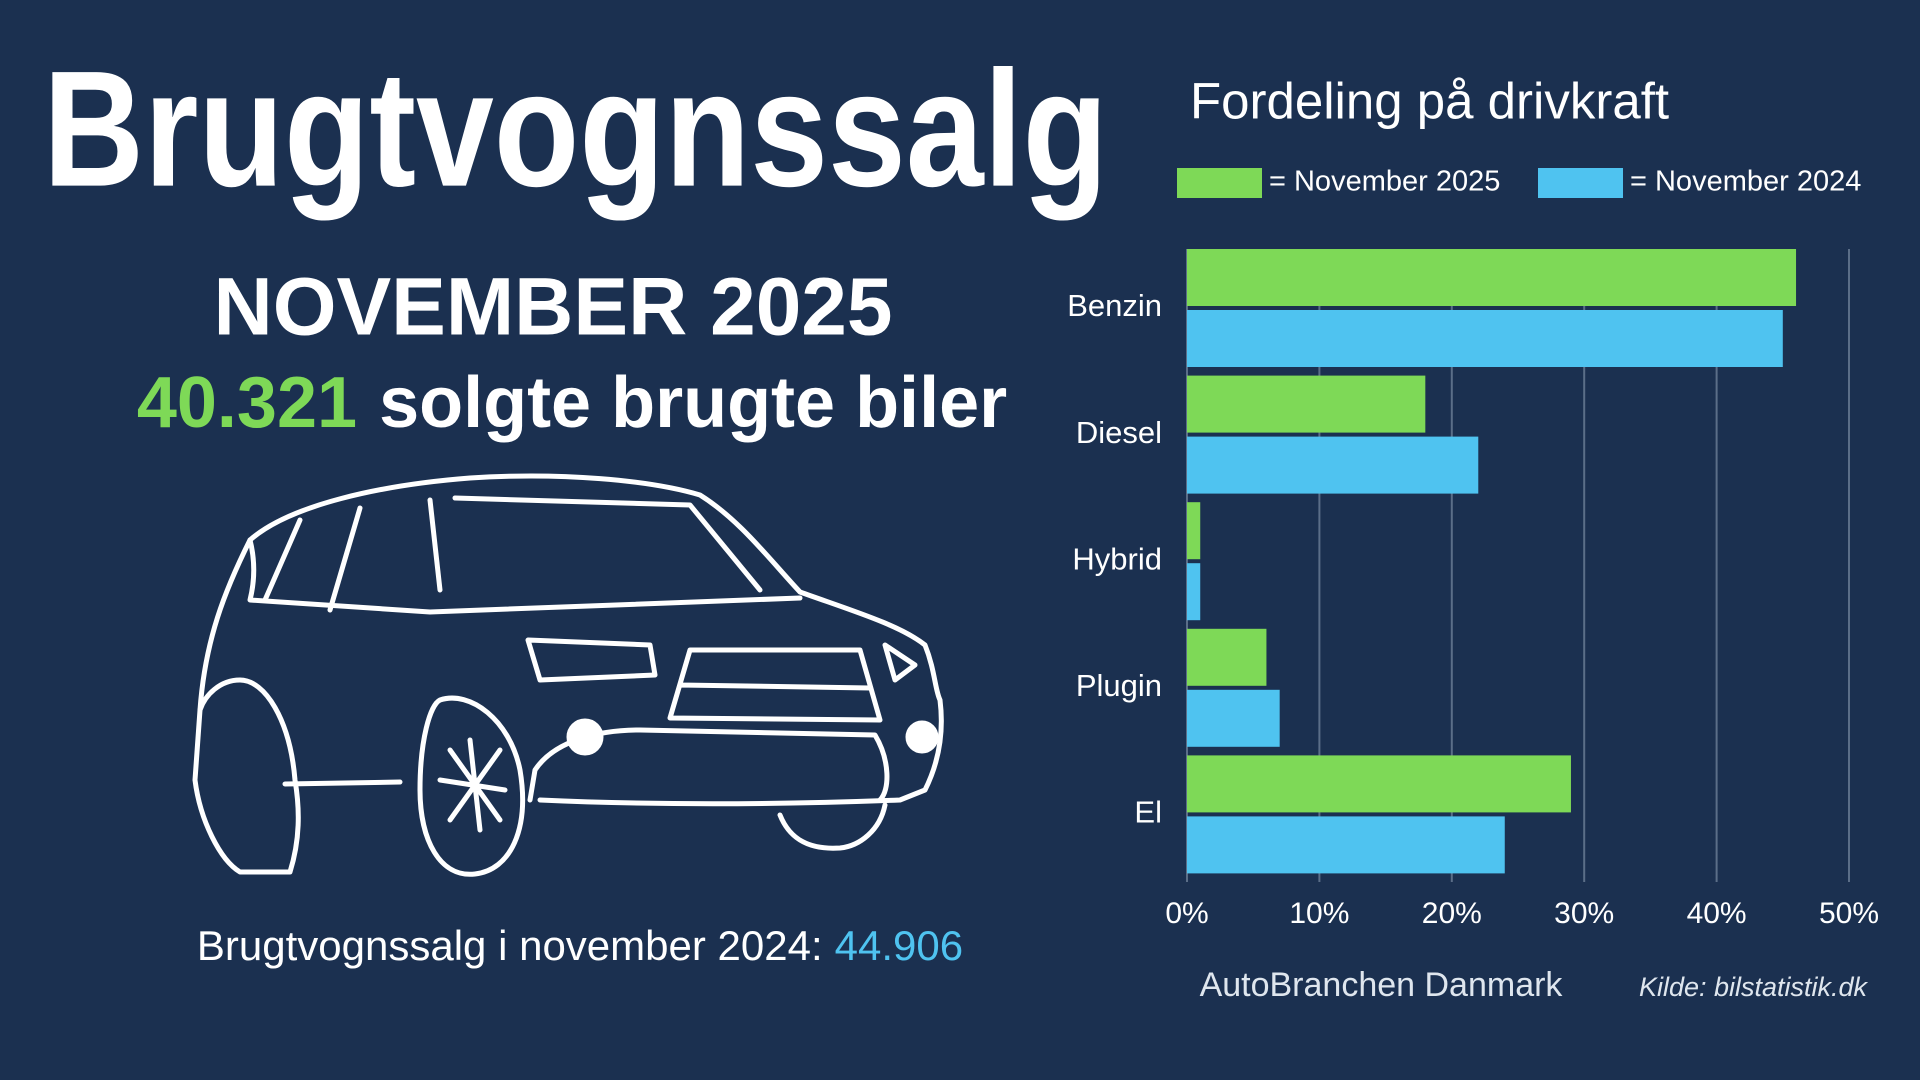 This screenshot has width=1920, height=1080. Describe the element at coordinates (1117, 558) in the screenshot. I see `y-tick-label: Hybrid` at that location.